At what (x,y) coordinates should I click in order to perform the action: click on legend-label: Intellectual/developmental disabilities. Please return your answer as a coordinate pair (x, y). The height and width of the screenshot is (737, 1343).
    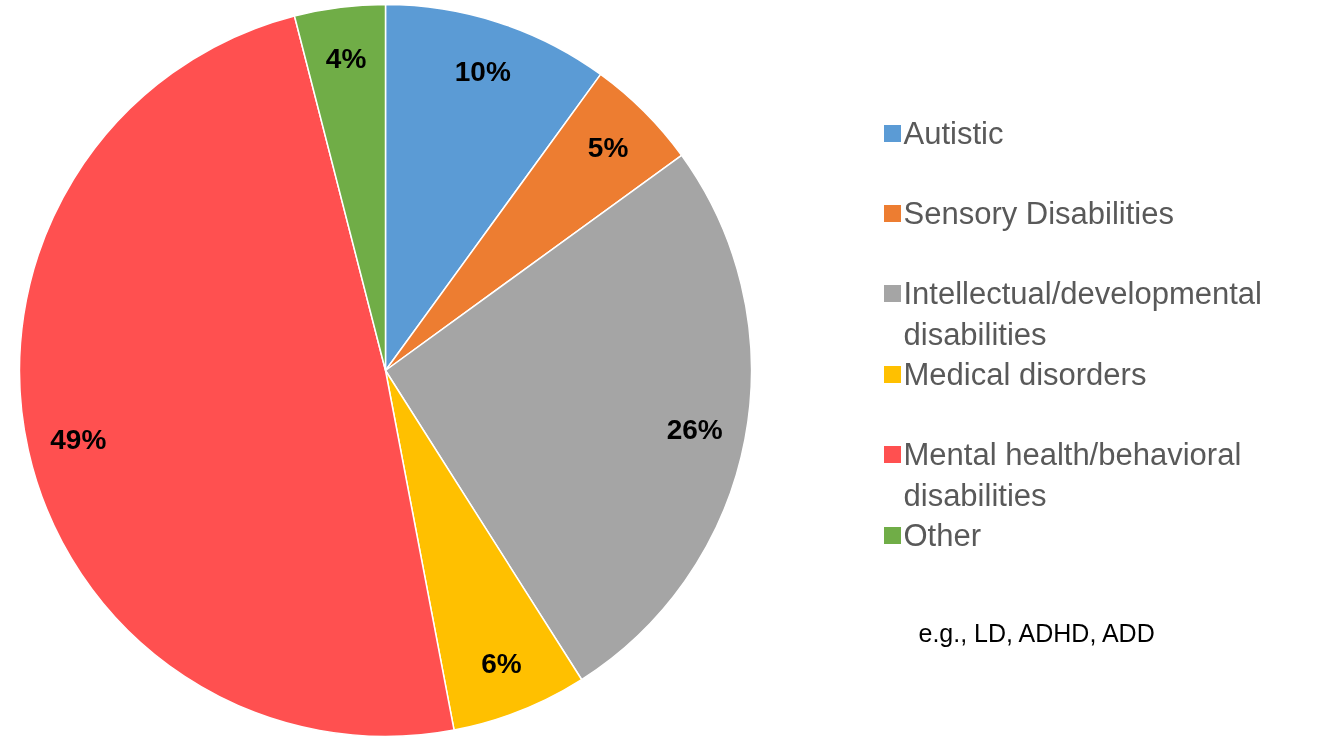
    Looking at the image, I should click on (1082, 314).